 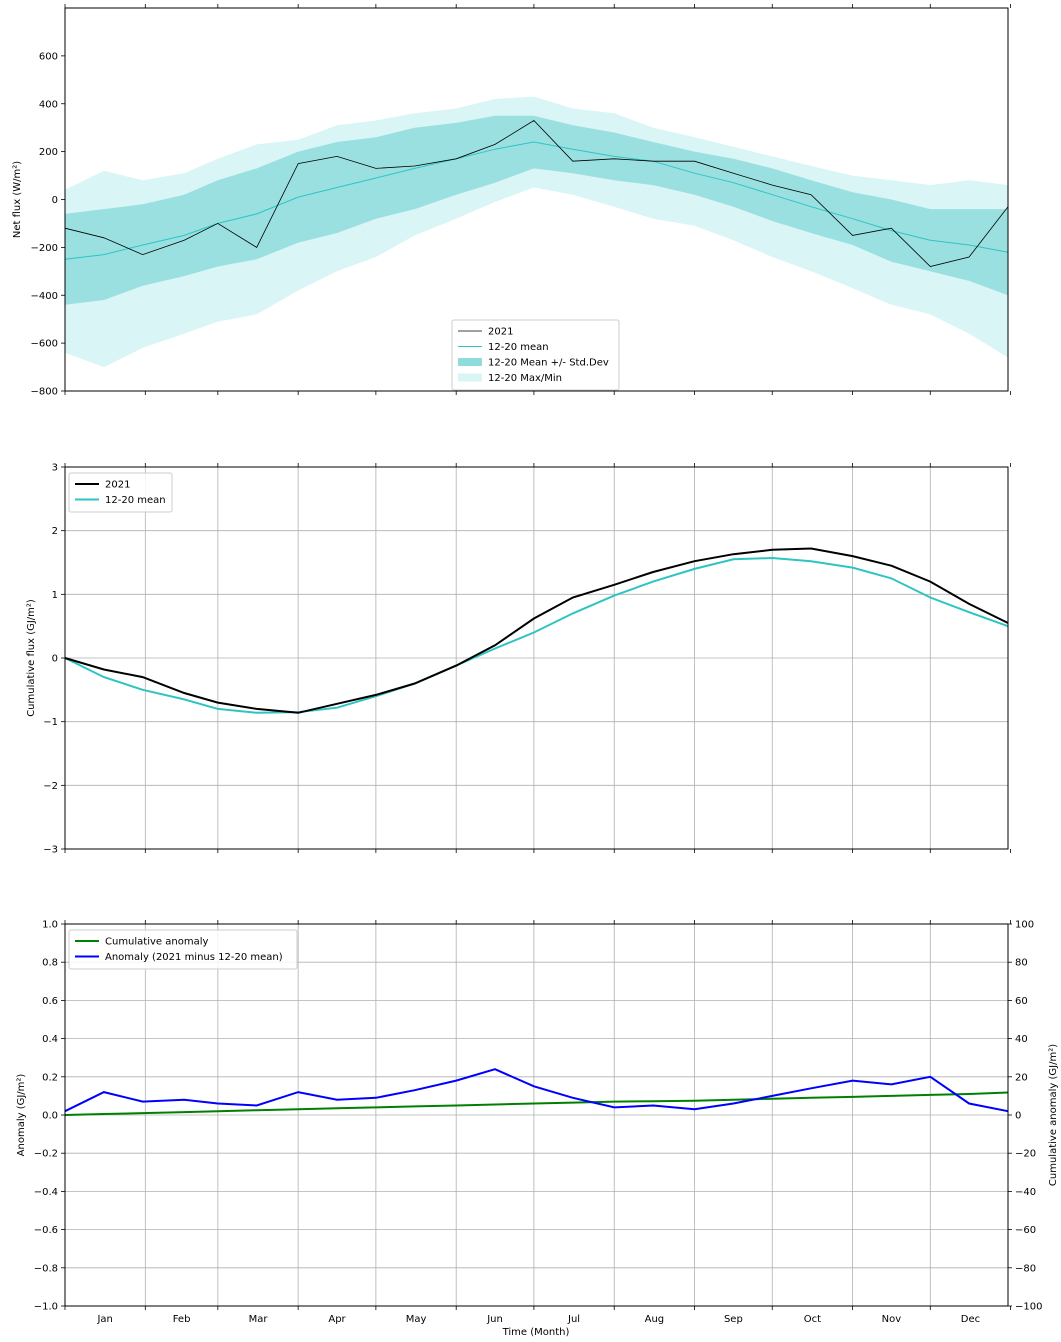 I want to click on y-tick-label: 3, so click(x=55, y=468).